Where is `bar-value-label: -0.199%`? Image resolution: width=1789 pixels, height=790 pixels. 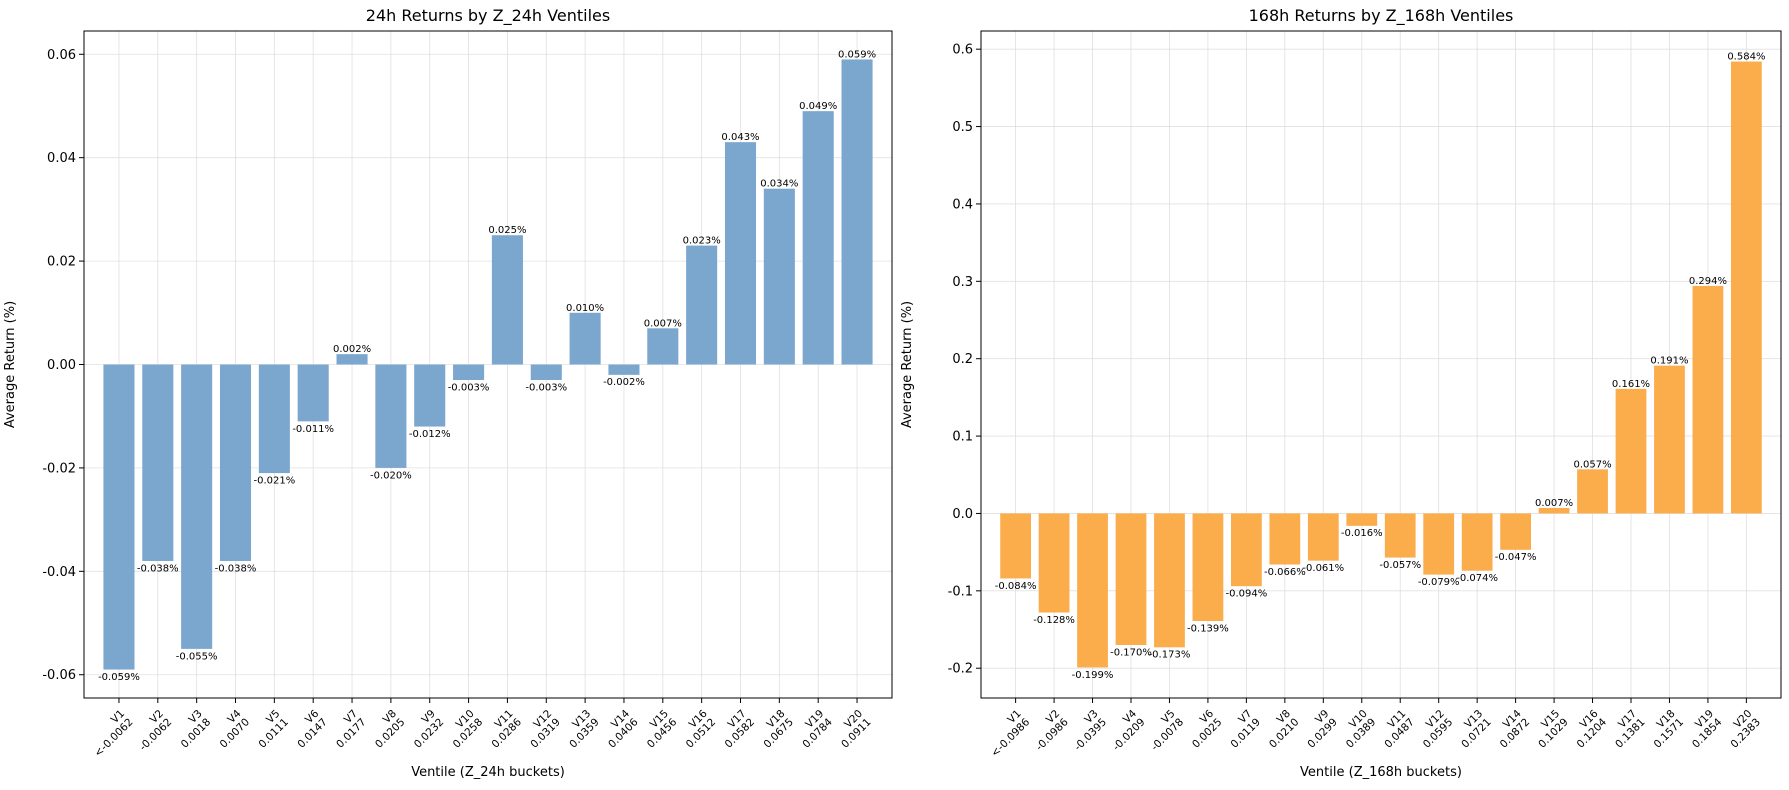
bar-value-label: -0.199% is located at coordinates (1093, 675).